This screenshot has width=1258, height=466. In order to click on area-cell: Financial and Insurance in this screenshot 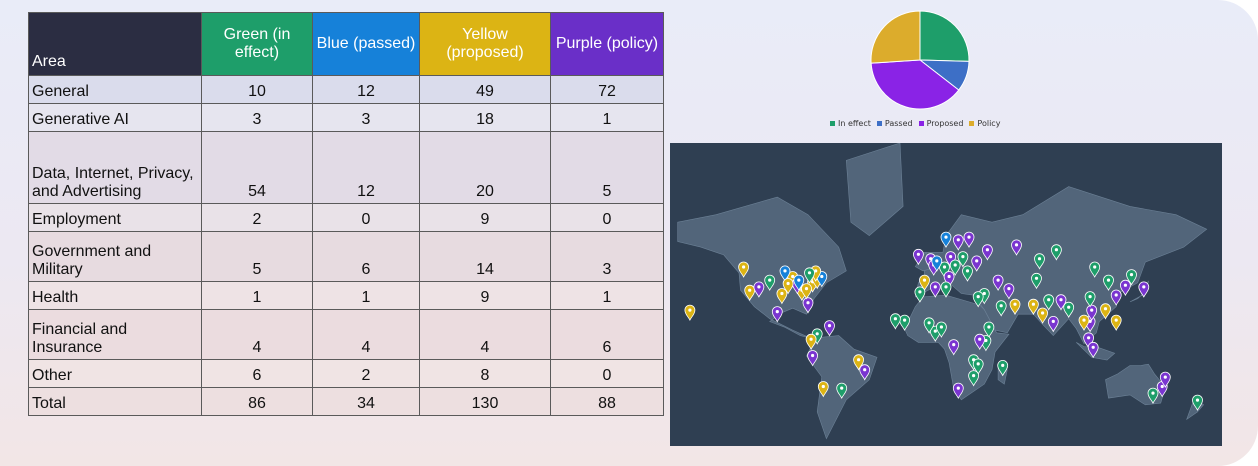, I will do `click(115, 334)`.